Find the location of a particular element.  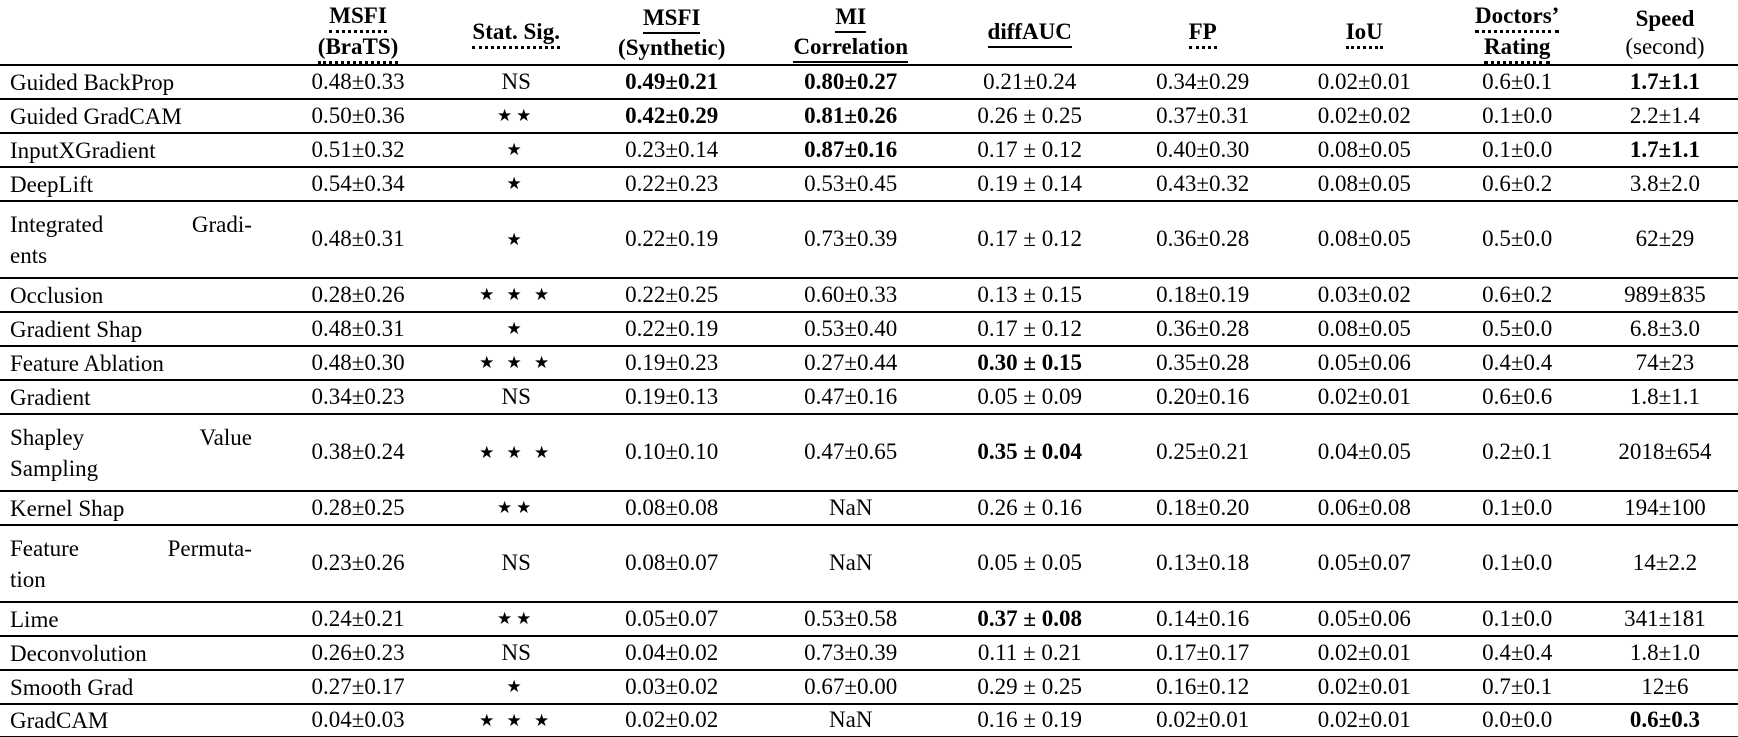

cell-mi-correlation: 0.87±0.16 is located at coordinates (851, 149).